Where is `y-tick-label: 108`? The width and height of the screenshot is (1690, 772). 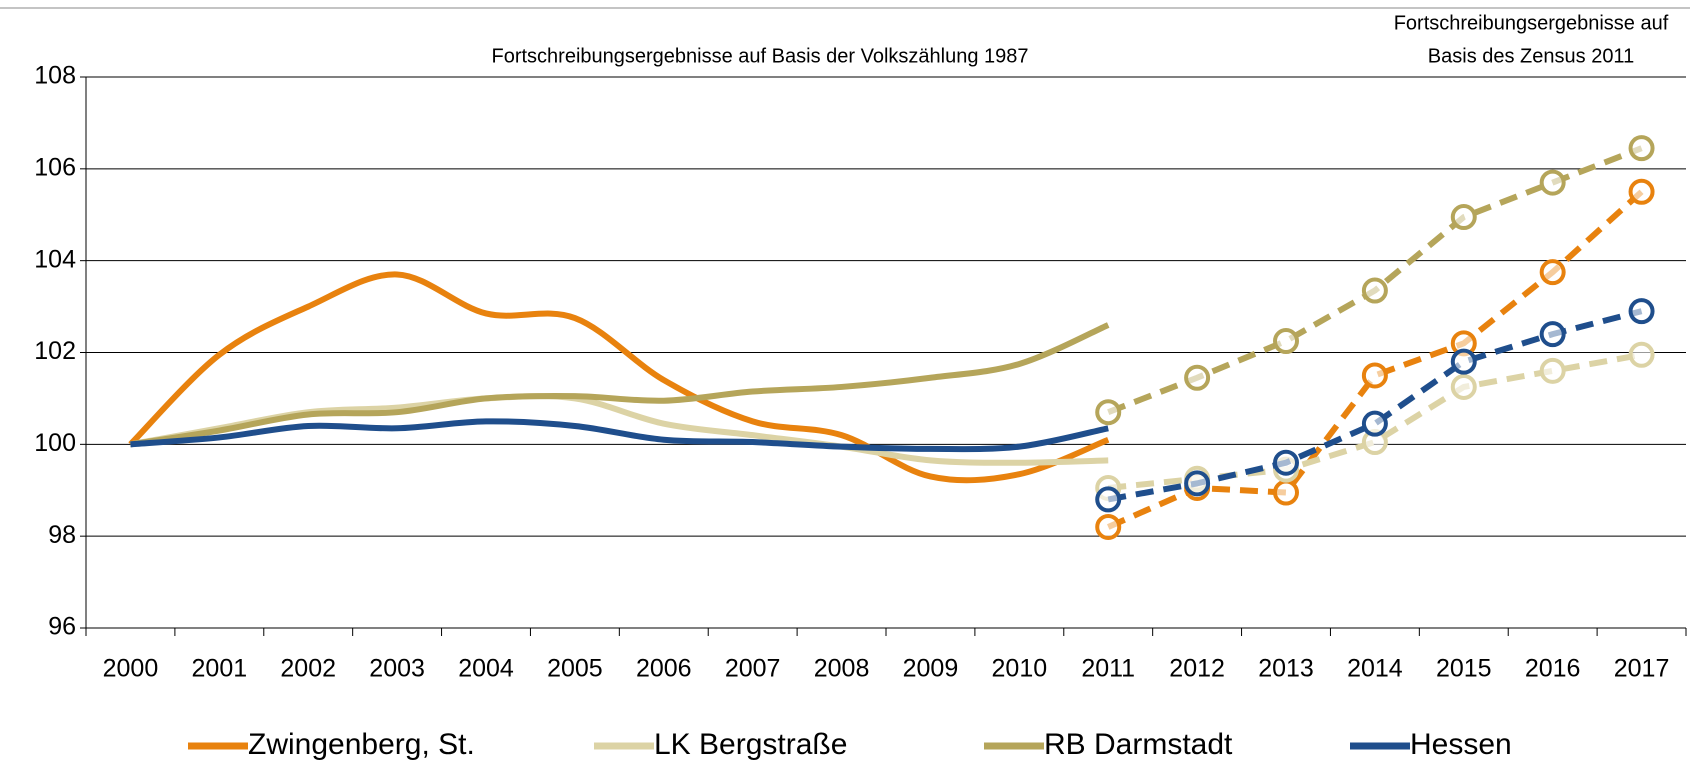
y-tick-label: 108 is located at coordinates (55, 76).